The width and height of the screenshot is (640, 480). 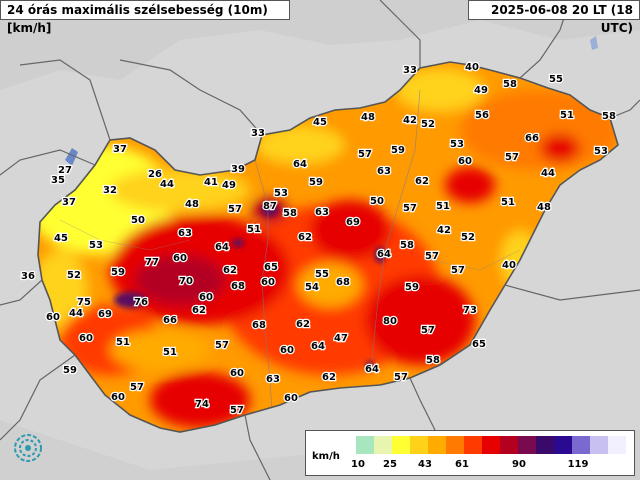 I want to click on service-logo-icon, so click(x=28, y=448).